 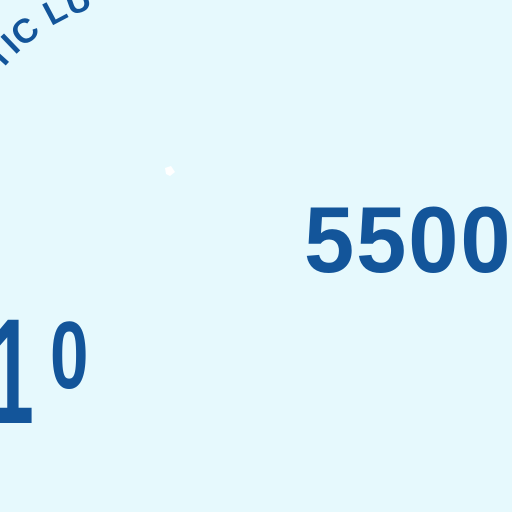 I want to click on arc-text: NTIC LU, so click(x=48, y=48).